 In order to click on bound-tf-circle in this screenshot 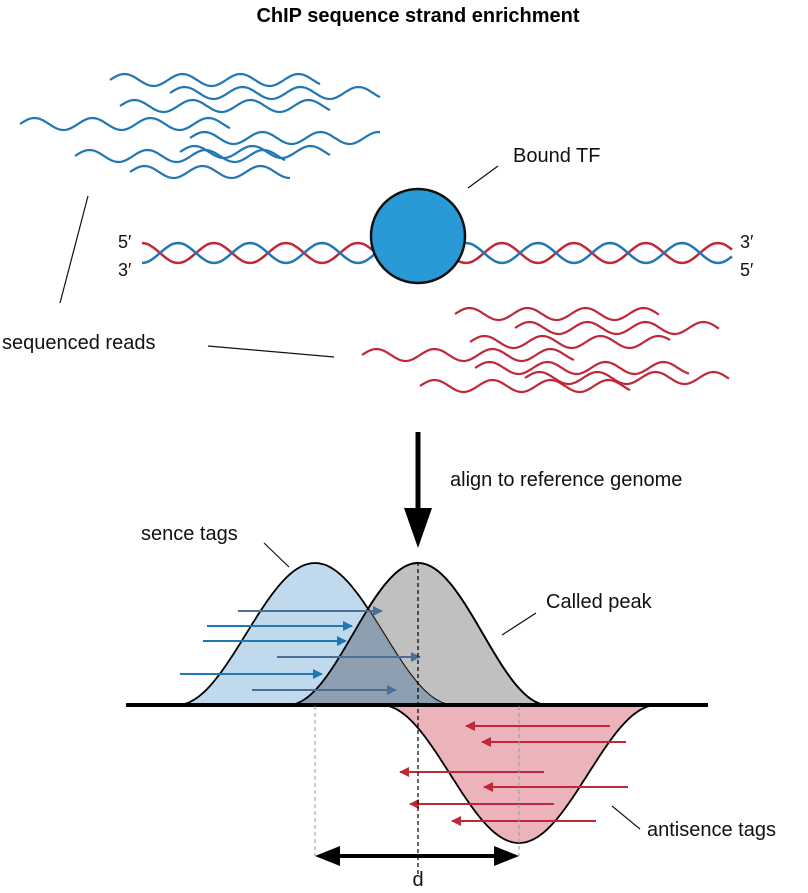, I will do `click(418, 236)`.